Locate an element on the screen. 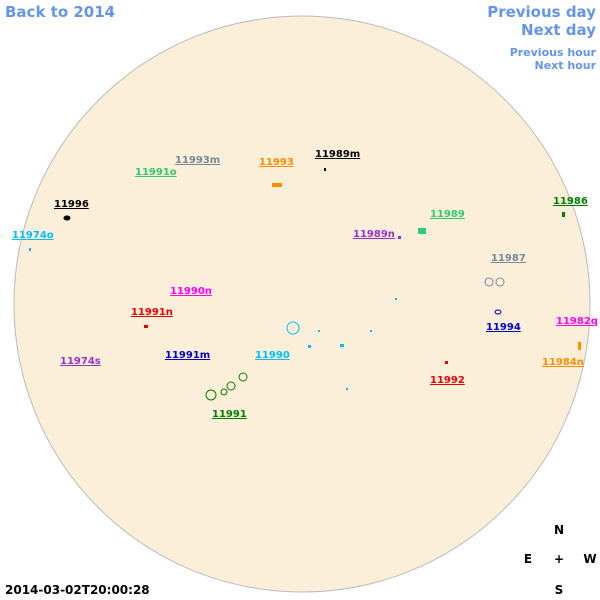 This screenshot has width=600, height=600. region-label: 11989n is located at coordinates (374, 234).